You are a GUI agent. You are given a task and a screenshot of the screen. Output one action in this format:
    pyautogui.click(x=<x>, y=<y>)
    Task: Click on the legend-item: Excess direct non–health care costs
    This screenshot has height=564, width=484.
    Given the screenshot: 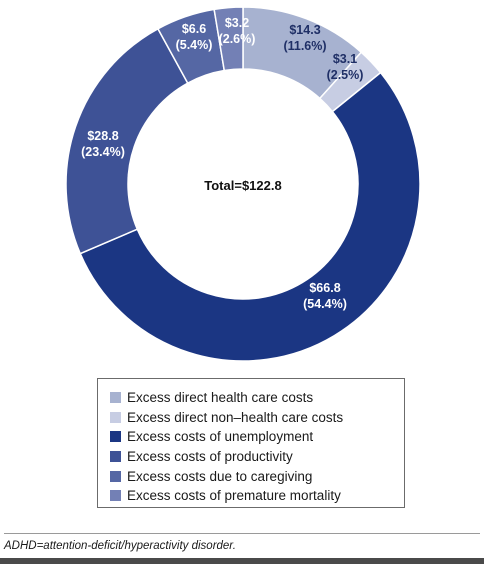 What is the action you would take?
    pyautogui.click(x=257, y=418)
    